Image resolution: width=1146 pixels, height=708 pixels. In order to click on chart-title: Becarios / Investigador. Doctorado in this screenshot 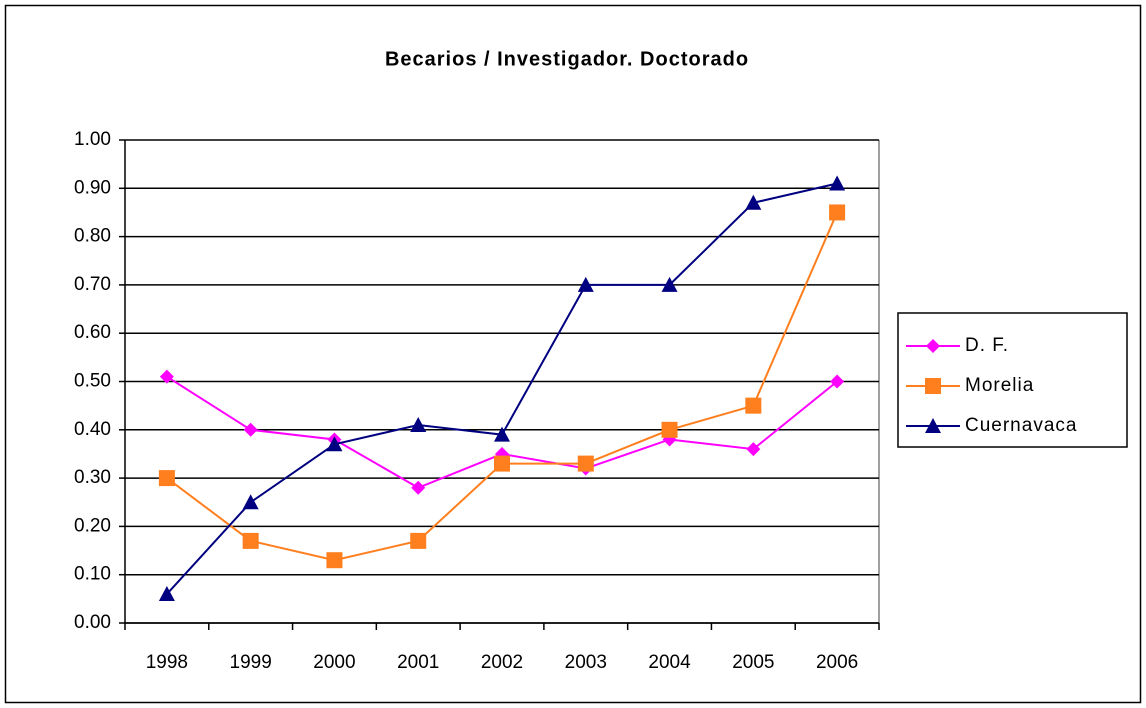, I will do `click(567, 59)`.